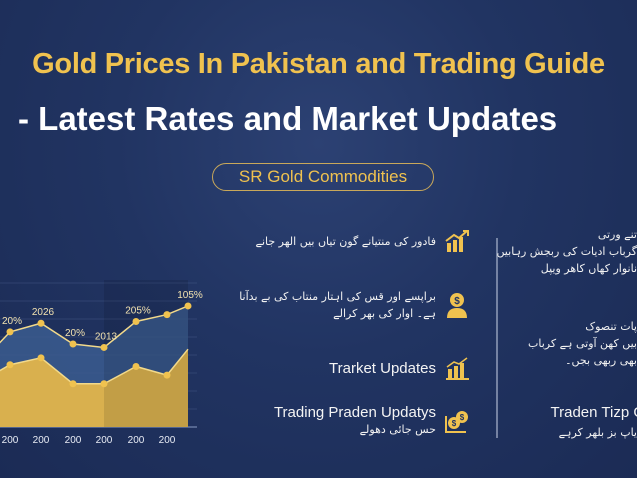  What do you see at coordinates (323, 177) in the screenshot?
I see `brand-badge: SR Gold Commodities` at bounding box center [323, 177].